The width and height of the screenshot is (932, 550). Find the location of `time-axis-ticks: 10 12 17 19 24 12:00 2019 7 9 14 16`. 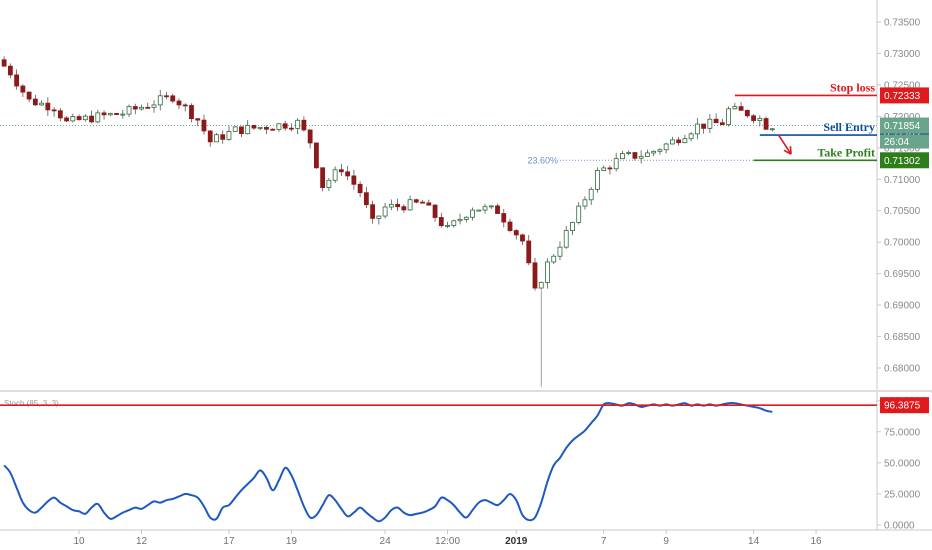

time-axis-ticks: 10 12 17 19 24 12:00 2019 7 9 14 16 is located at coordinates (448, 538).